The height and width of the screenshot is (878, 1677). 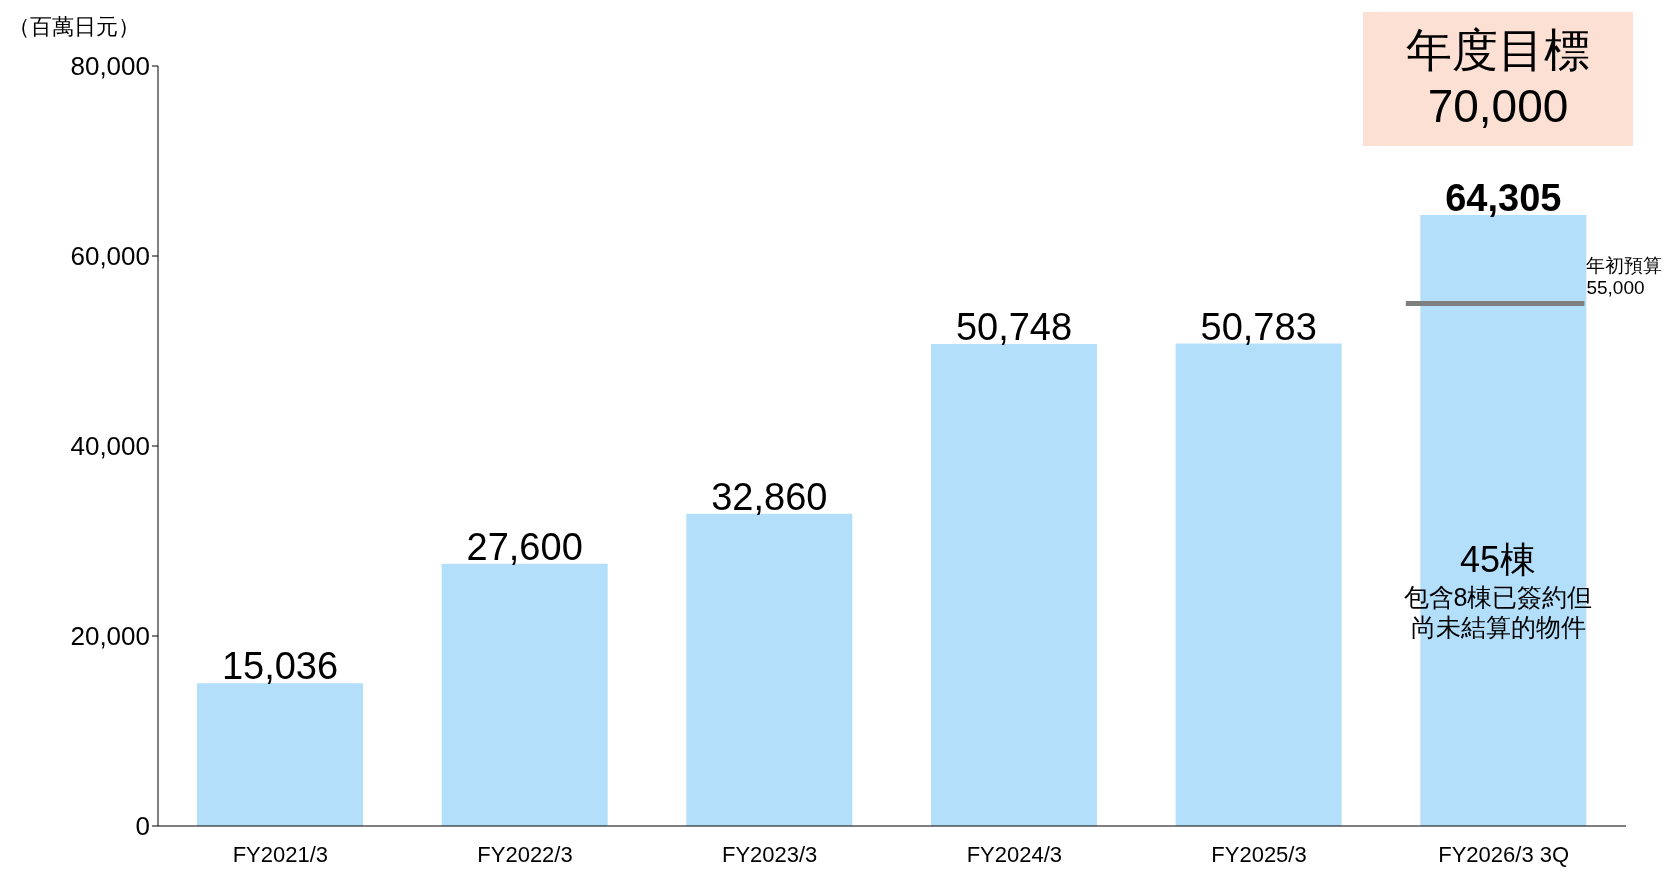 What do you see at coordinates (1498, 612) in the screenshot?
I see `annotation: 包含8棟已簽約但尚未結算的物件` at bounding box center [1498, 612].